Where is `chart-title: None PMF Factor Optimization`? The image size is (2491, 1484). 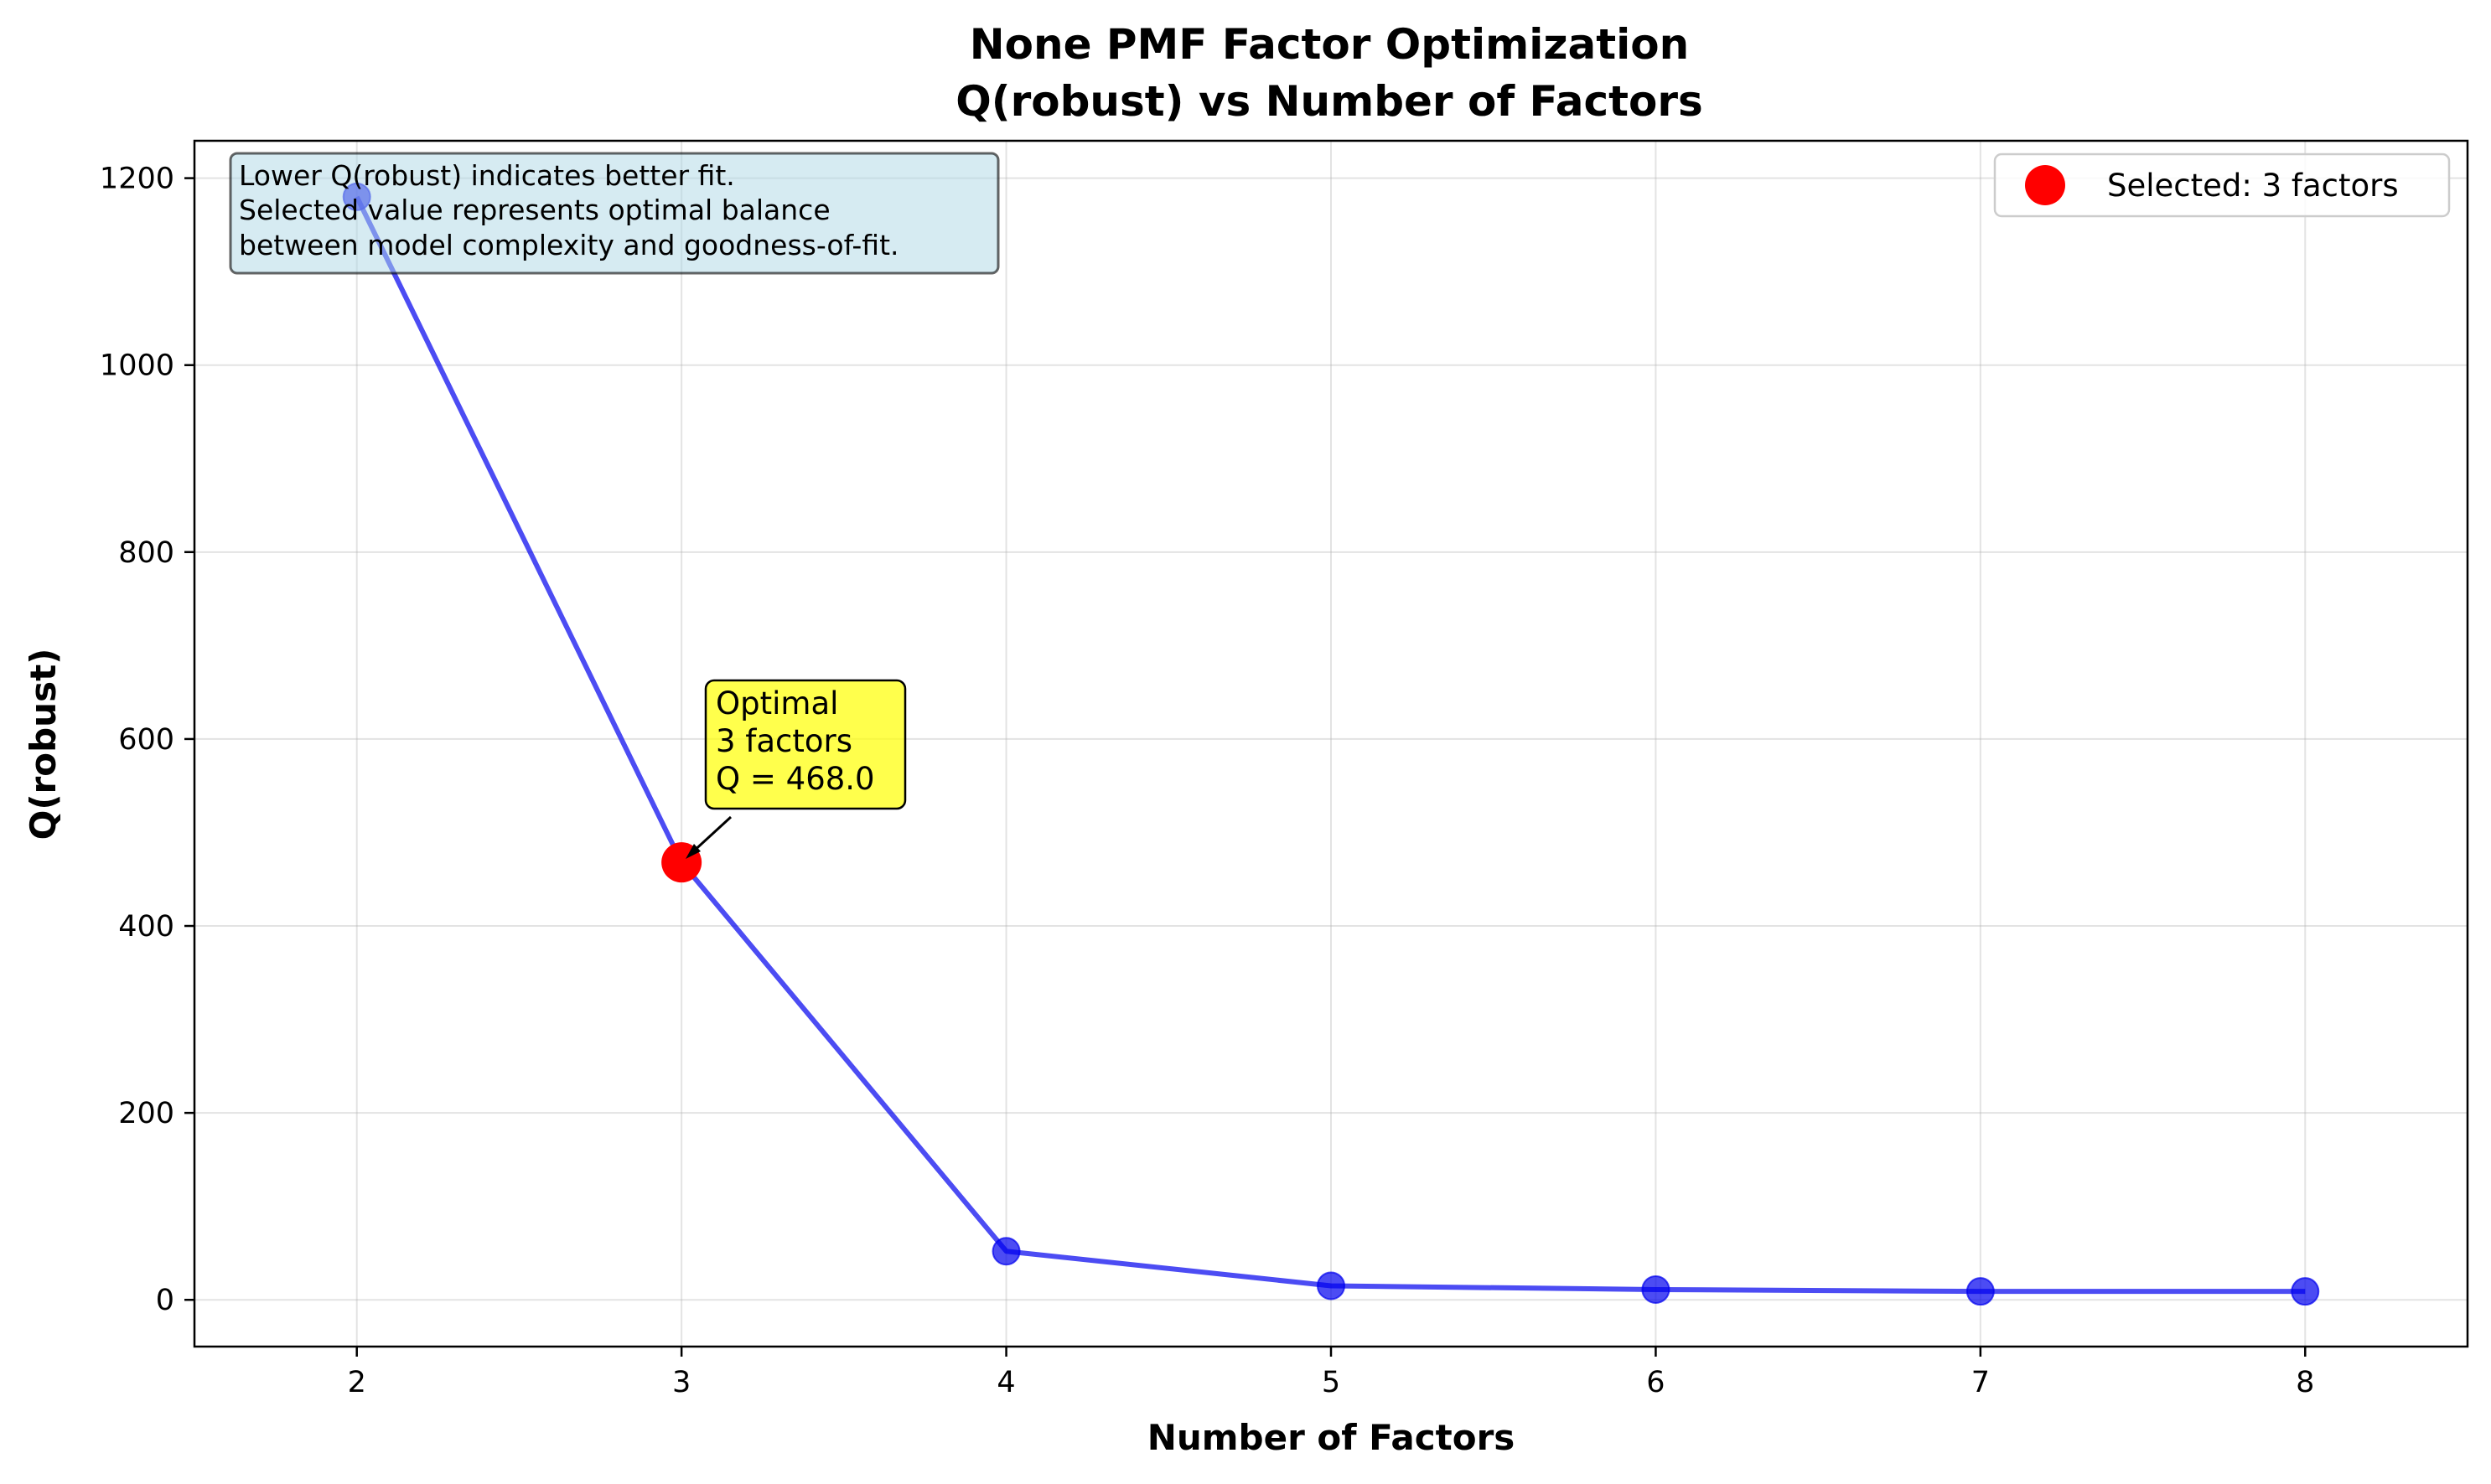 chart-title: None PMF Factor Optimization is located at coordinates (1329, 44).